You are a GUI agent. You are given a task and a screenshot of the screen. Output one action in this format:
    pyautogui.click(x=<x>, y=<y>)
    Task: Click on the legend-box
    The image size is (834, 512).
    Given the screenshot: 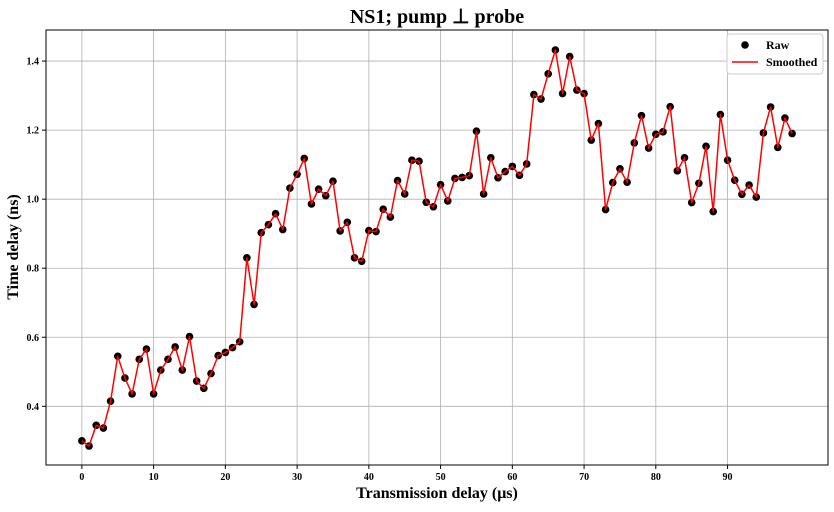 What is the action you would take?
    pyautogui.click(x=775, y=54)
    